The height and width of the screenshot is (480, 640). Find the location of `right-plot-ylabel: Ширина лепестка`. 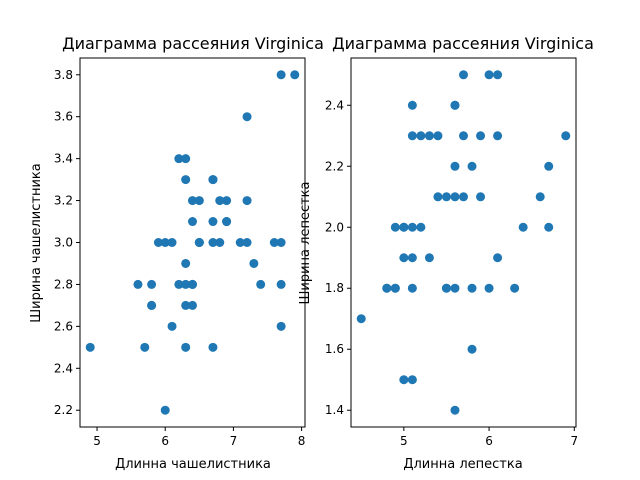

right-plot-ylabel: Ширина лепестка is located at coordinates (305, 243).